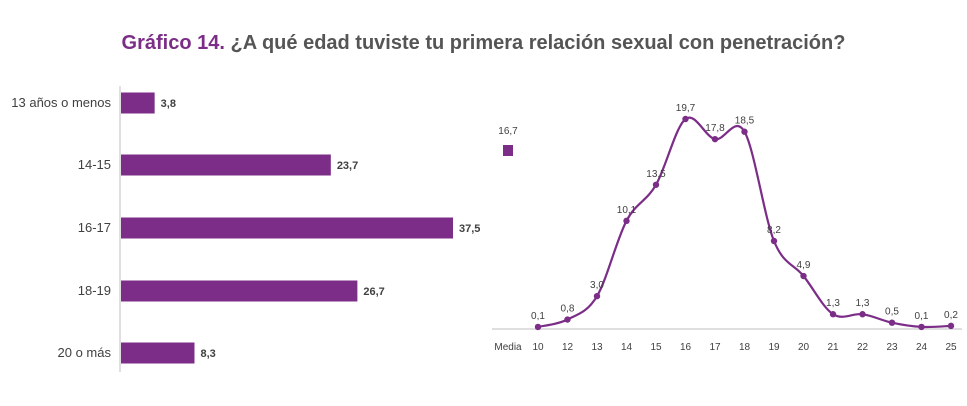 The image size is (967, 406). What do you see at coordinates (804, 265) in the screenshot?
I see `data-point-label: 4,9` at bounding box center [804, 265].